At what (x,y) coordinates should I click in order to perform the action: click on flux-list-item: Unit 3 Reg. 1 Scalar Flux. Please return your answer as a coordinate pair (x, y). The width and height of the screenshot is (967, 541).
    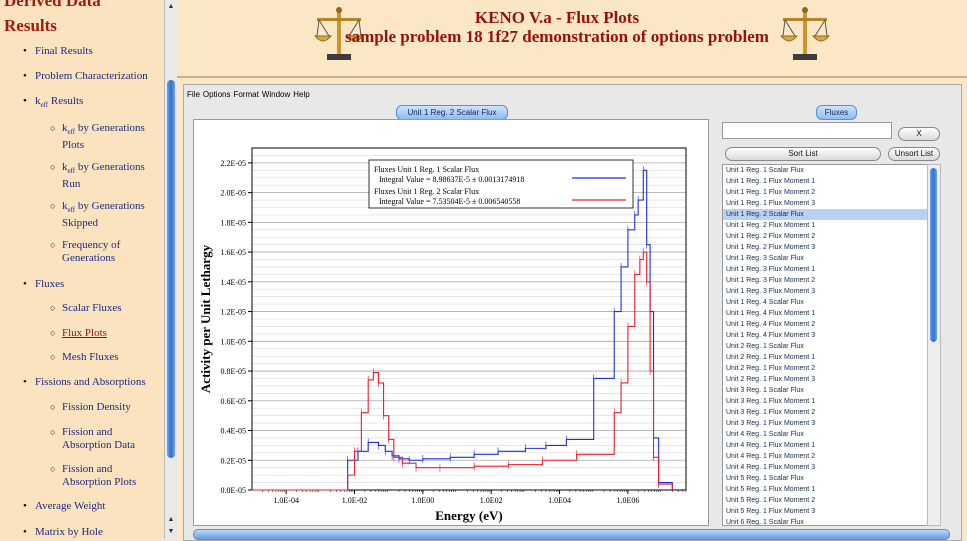
    Looking at the image, I should click on (765, 390).